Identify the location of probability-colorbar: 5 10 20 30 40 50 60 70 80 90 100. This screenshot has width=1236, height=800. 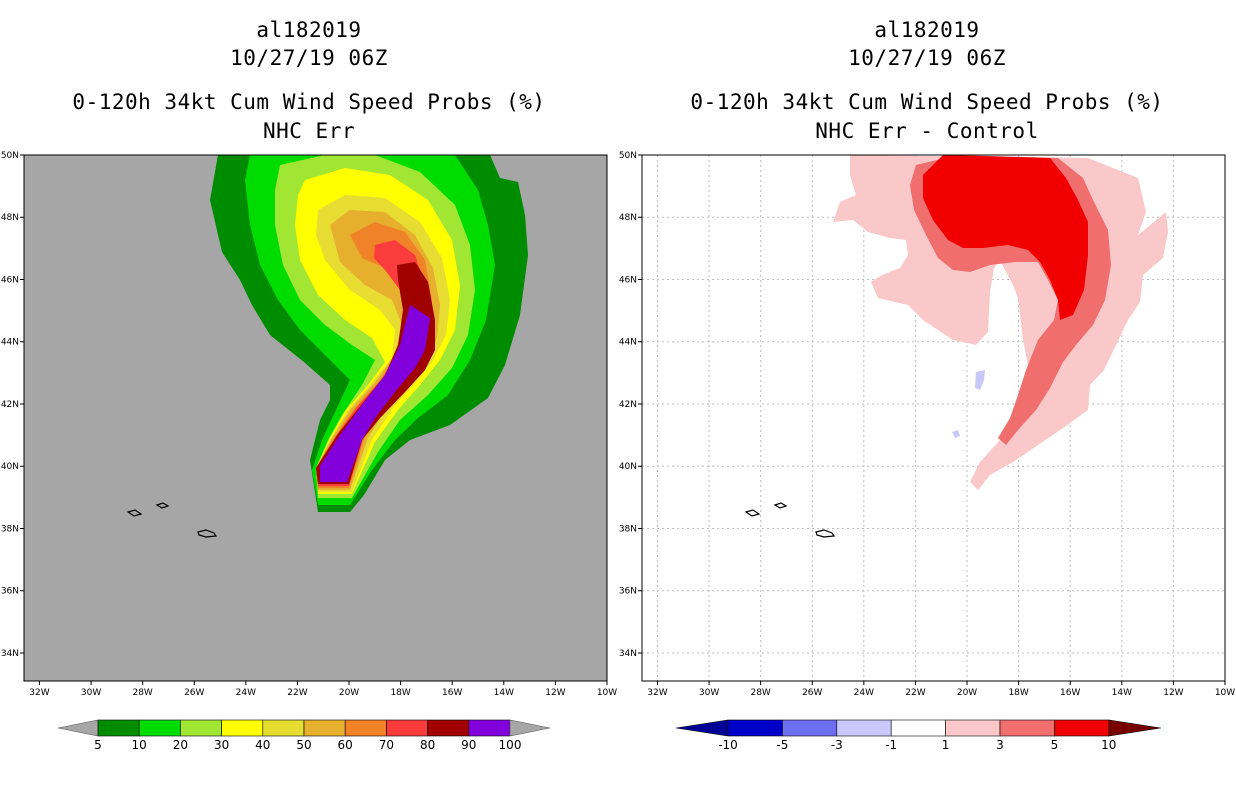
(304, 735).